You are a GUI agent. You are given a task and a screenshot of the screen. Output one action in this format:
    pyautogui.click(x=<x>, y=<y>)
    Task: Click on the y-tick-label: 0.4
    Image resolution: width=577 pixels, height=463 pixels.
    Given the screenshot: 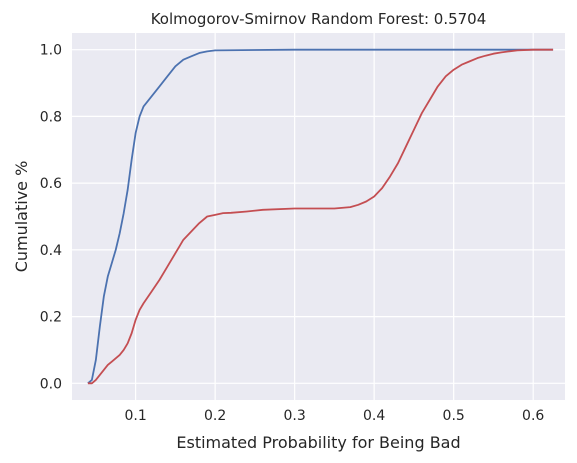 What is the action you would take?
    pyautogui.click(x=51, y=251)
    